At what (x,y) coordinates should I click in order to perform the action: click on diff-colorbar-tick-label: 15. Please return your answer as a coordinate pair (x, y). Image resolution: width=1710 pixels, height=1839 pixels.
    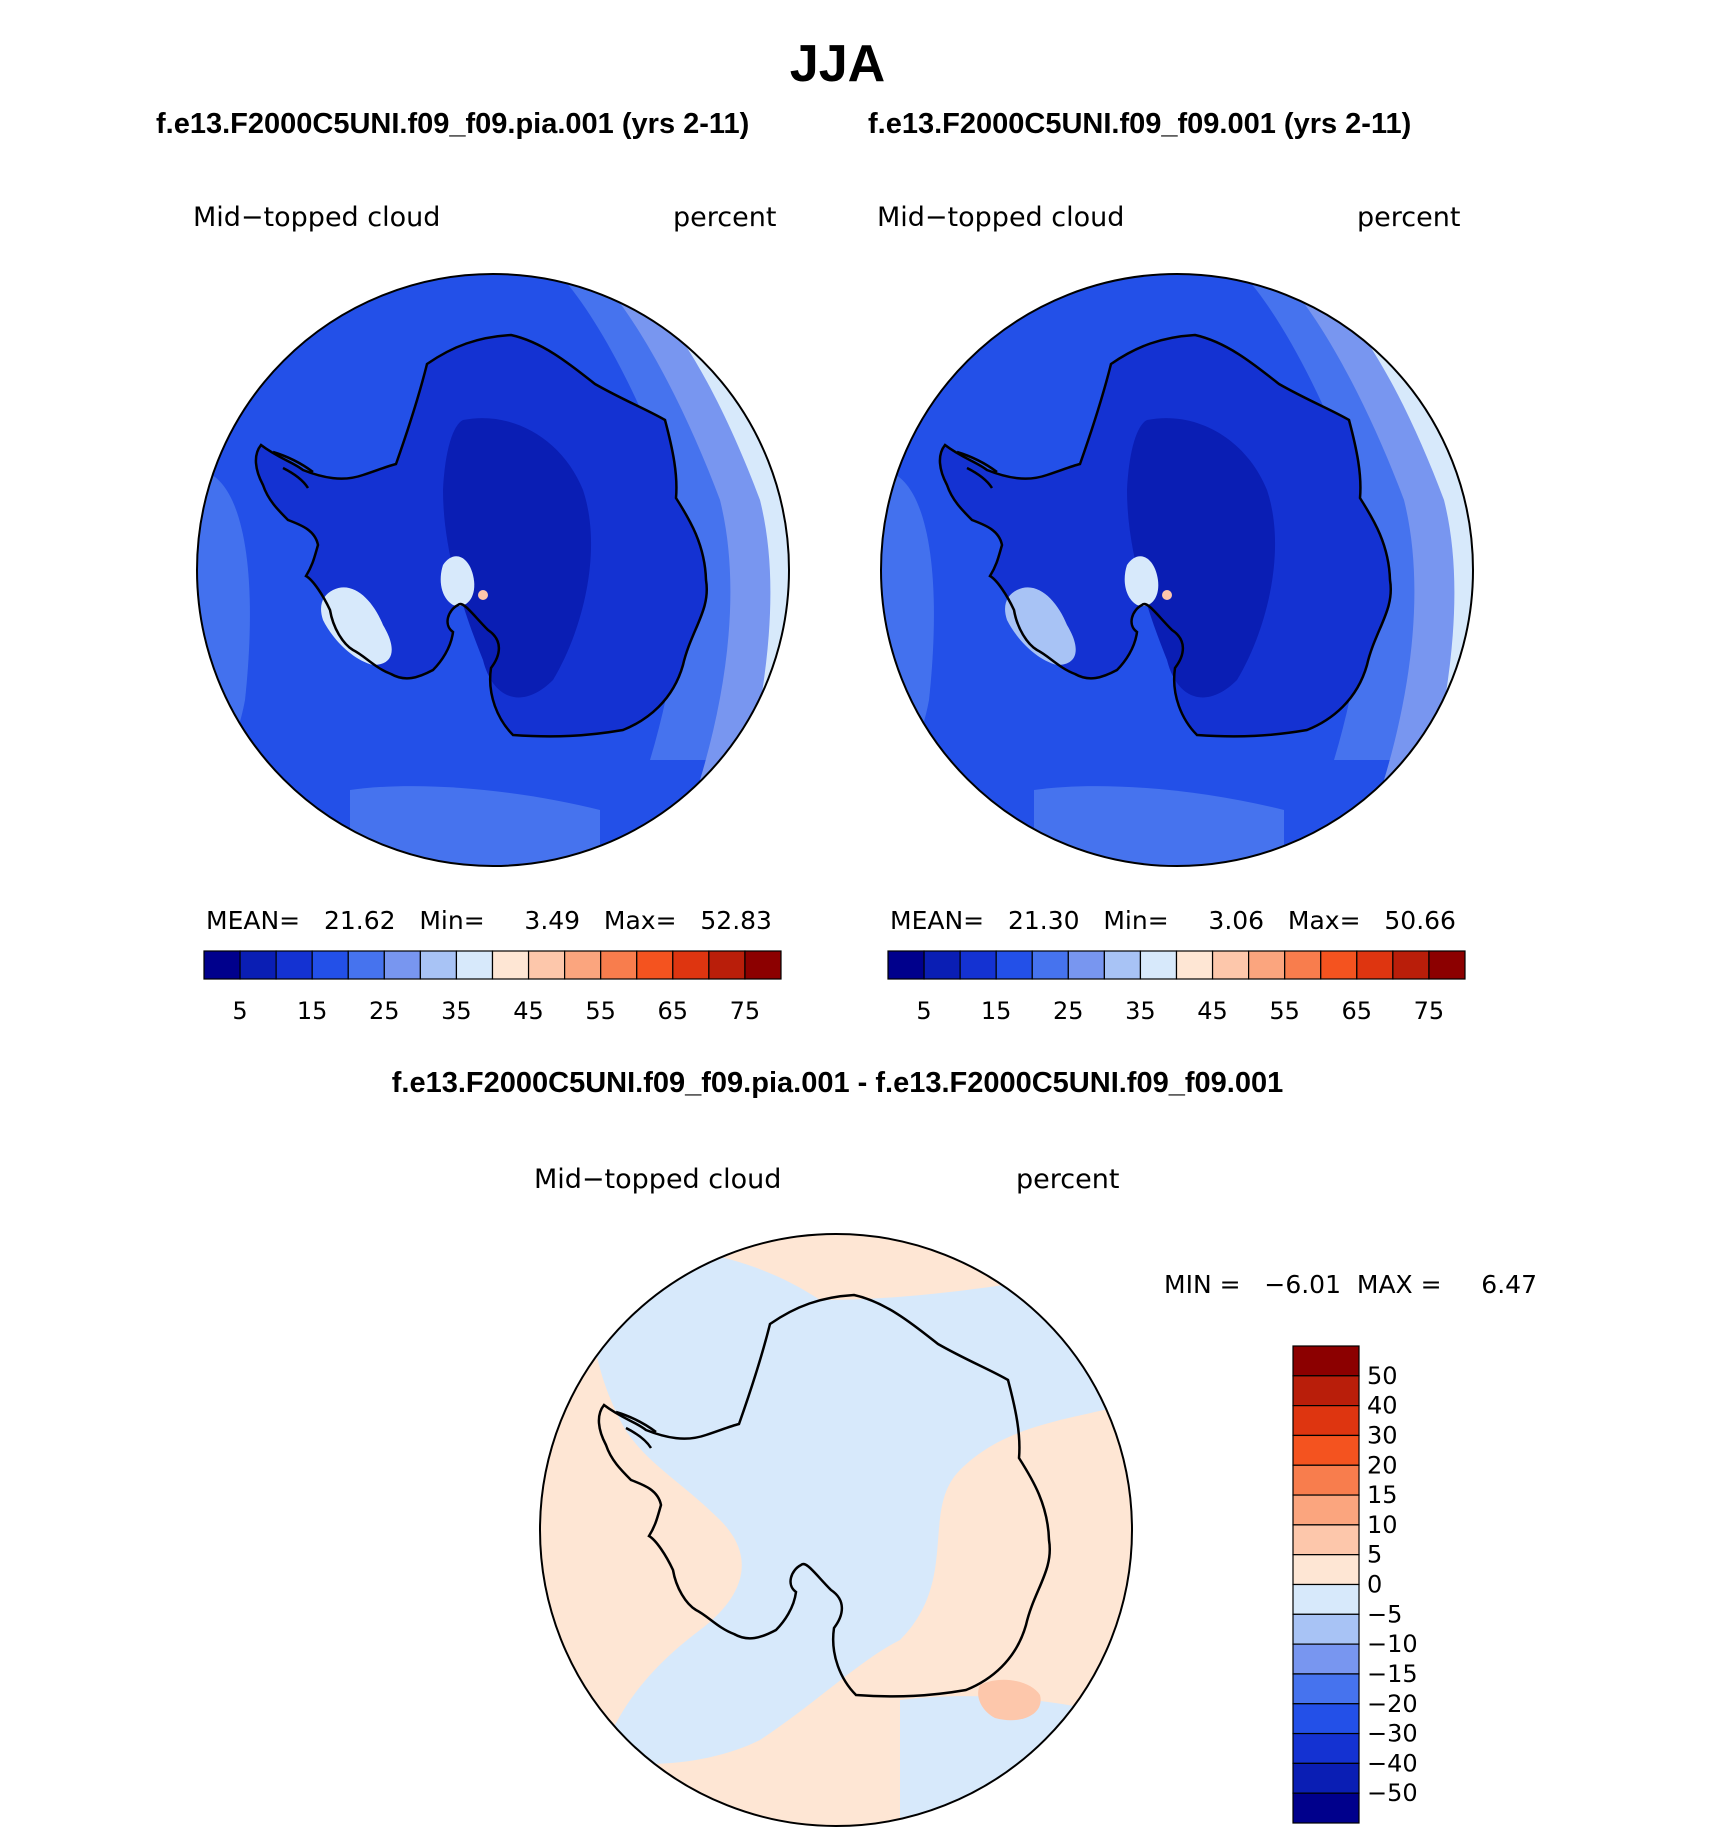
    Looking at the image, I should click on (1382, 1495).